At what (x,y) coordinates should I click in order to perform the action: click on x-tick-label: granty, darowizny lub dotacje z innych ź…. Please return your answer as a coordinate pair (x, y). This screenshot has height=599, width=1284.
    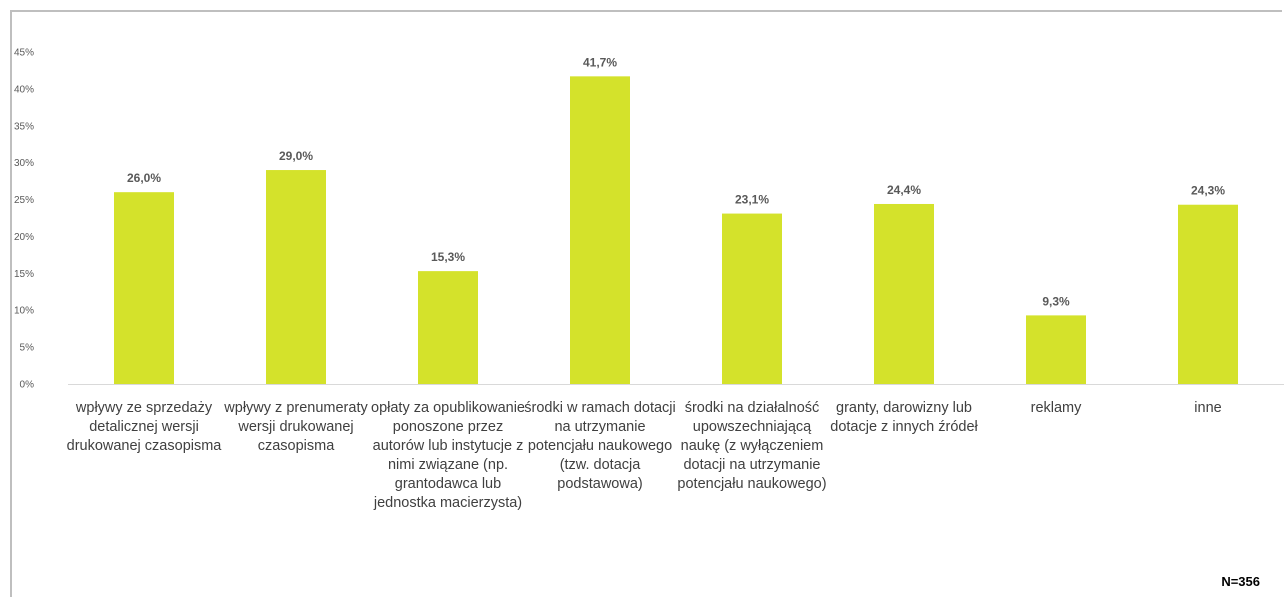
    Looking at the image, I should click on (904, 417).